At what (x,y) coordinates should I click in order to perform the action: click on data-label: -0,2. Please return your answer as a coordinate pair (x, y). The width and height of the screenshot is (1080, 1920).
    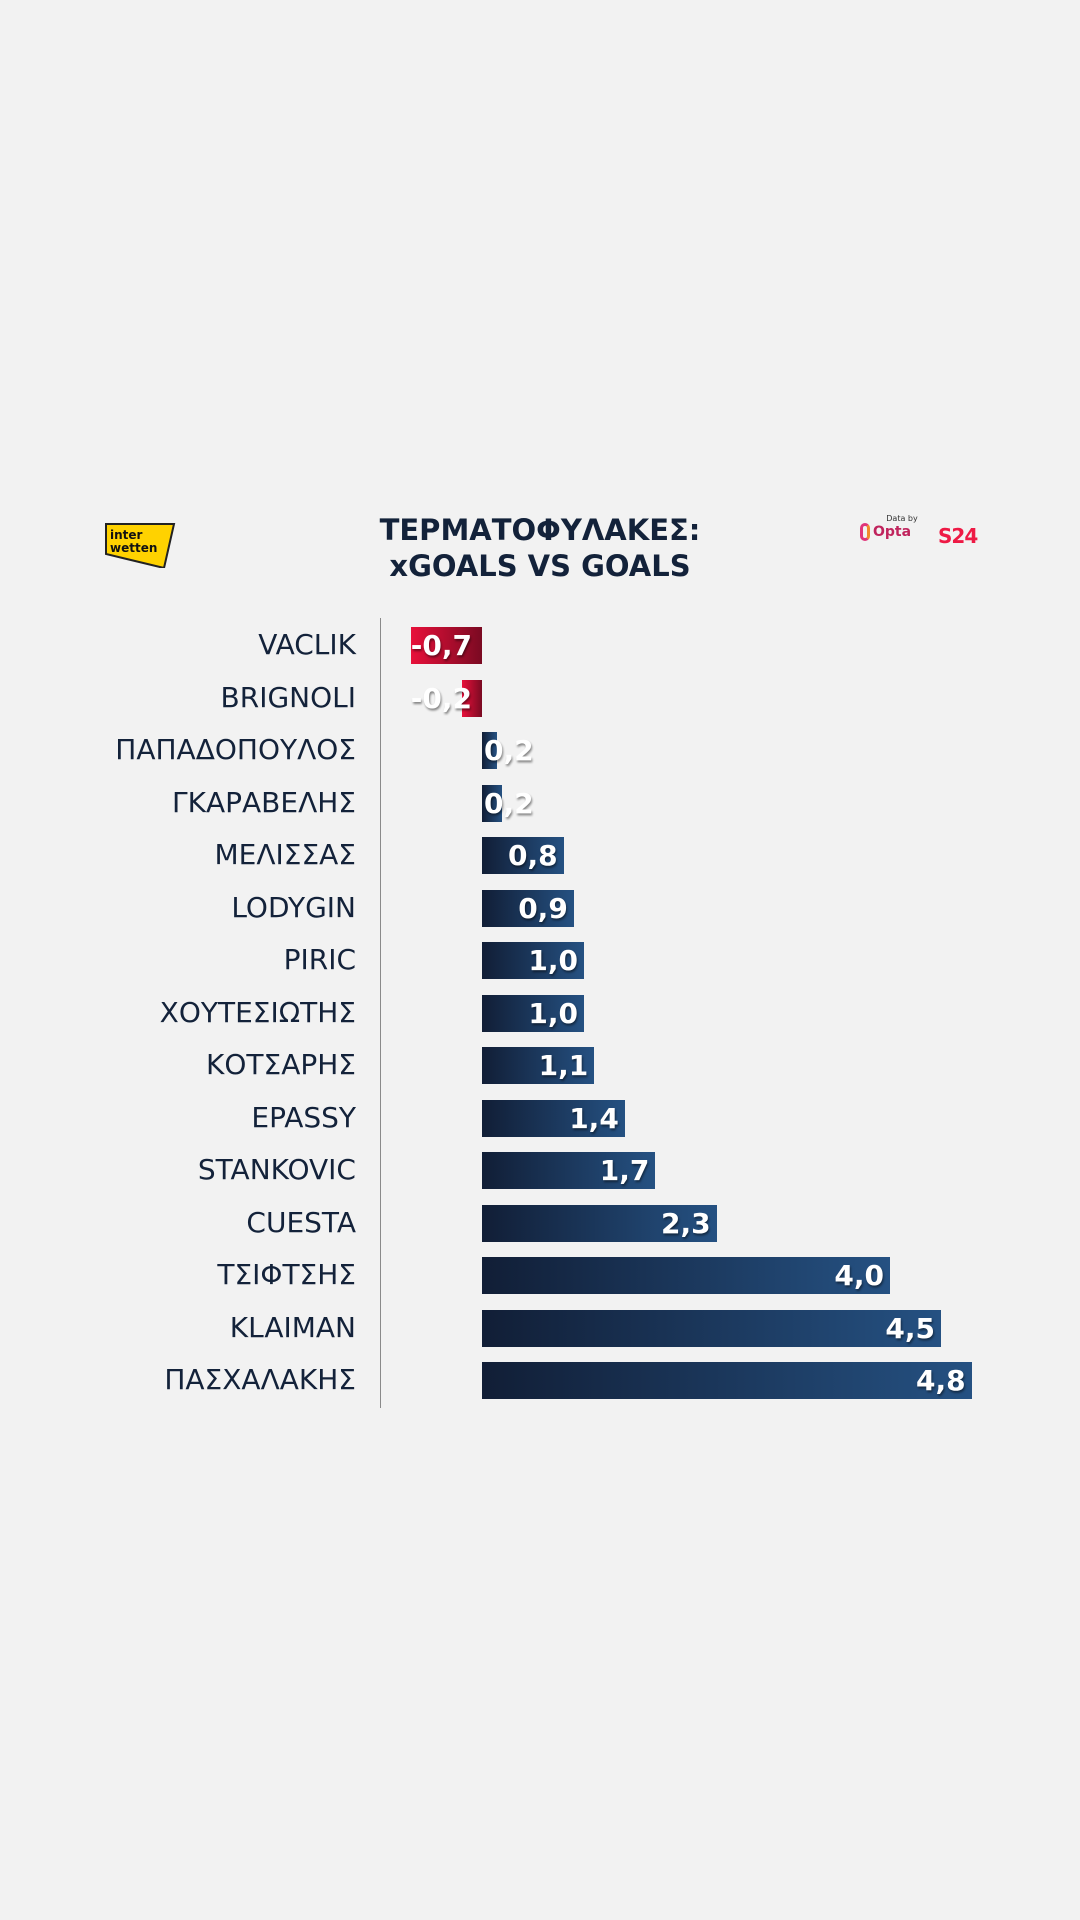
    Looking at the image, I should click on (441, 698).